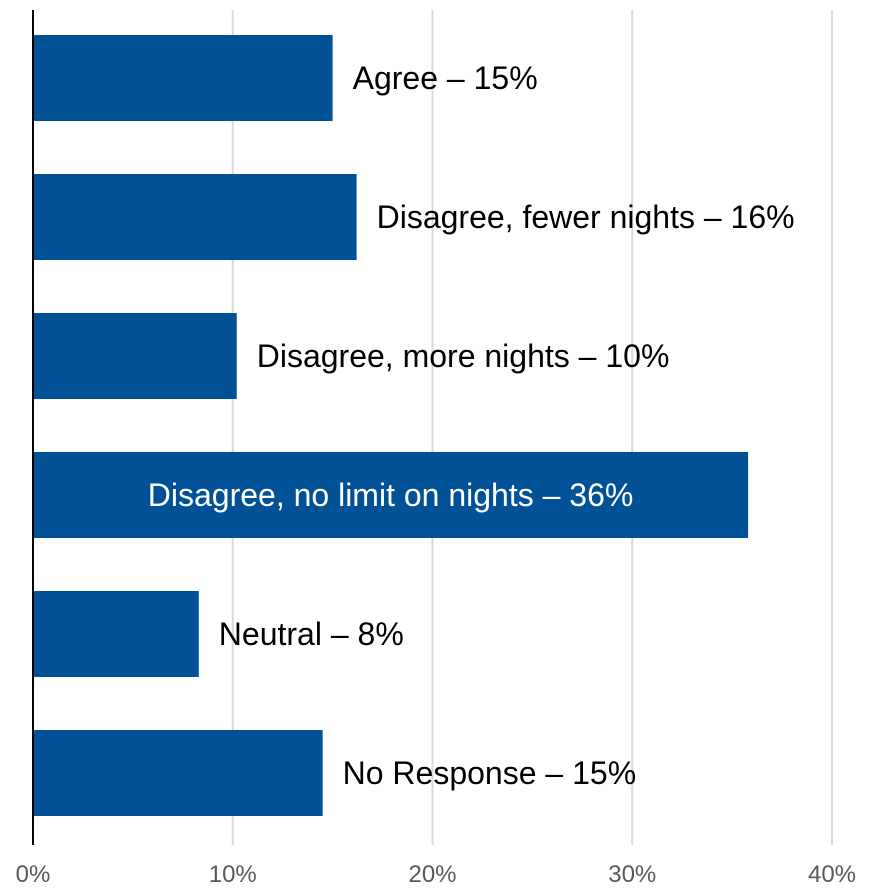 Image resolution: width=890 pixels, height=893 pixels. I want to click on x-tick-label-10: 10%, so click(233, 874).